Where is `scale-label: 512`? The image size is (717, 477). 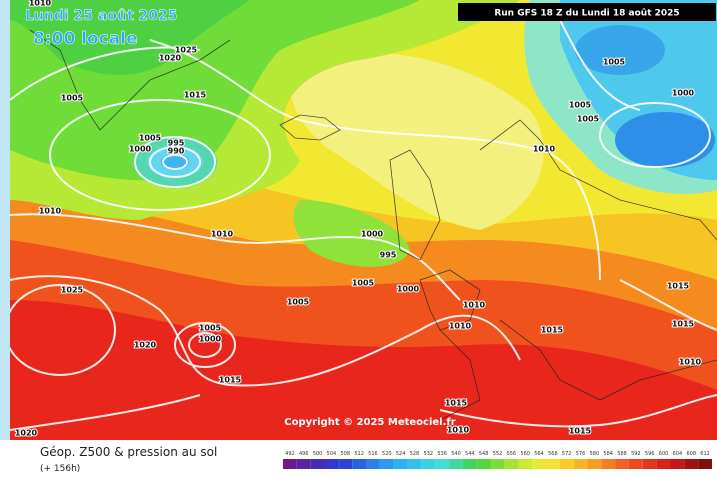
scale-label: 512 is located at coordinates (359, 454).